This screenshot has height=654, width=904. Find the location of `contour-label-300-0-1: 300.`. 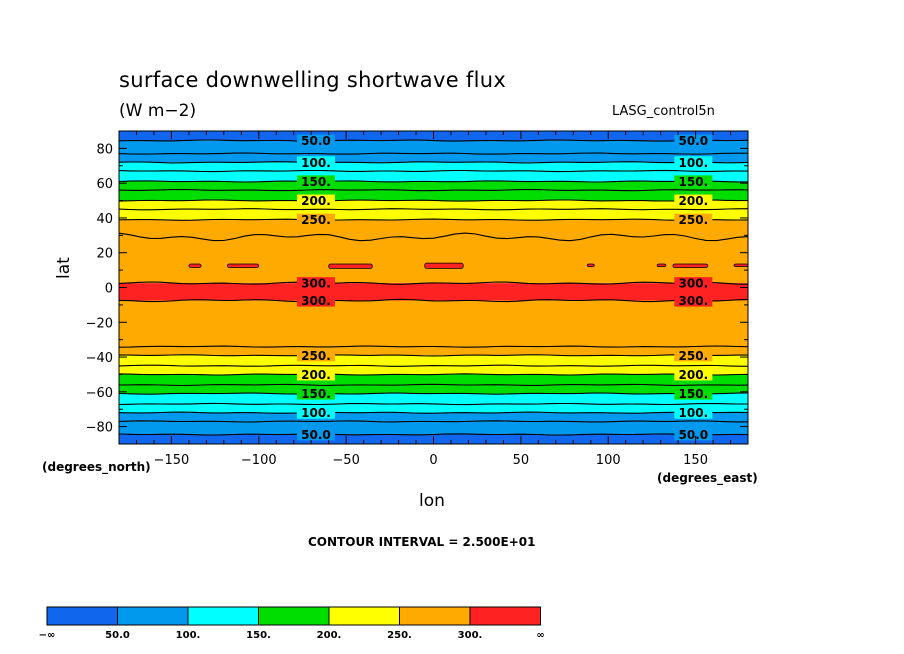

contour-label-300-0-1: 300. is located at coordinates (694, 284).